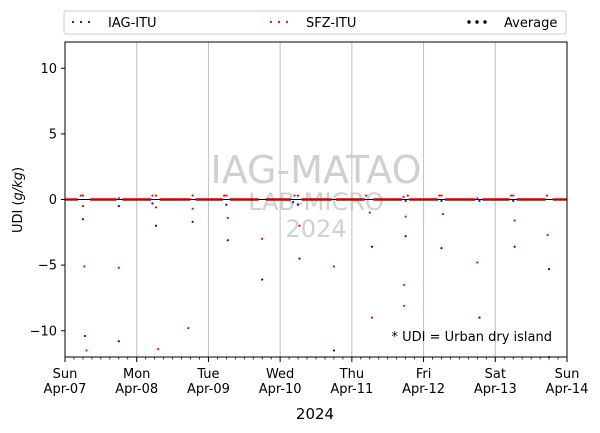 Image resolution: width=600 pixels, height=433 pixels. I want to click on y-axis-ticks: −10 −5 0 5 10, so click(47, 200).